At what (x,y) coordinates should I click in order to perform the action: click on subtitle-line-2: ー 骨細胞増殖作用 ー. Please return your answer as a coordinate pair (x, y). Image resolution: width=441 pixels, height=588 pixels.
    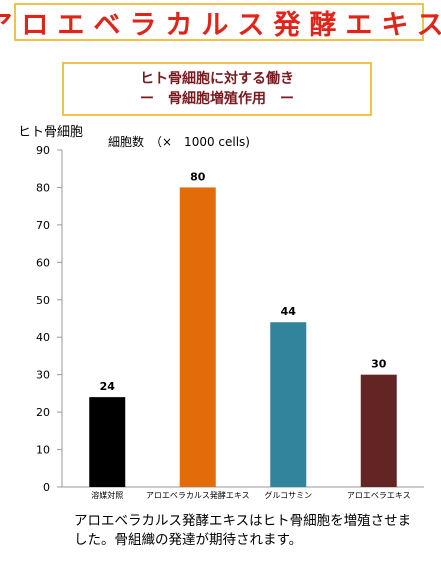
    Looking at the image, I should click on (217, 99).